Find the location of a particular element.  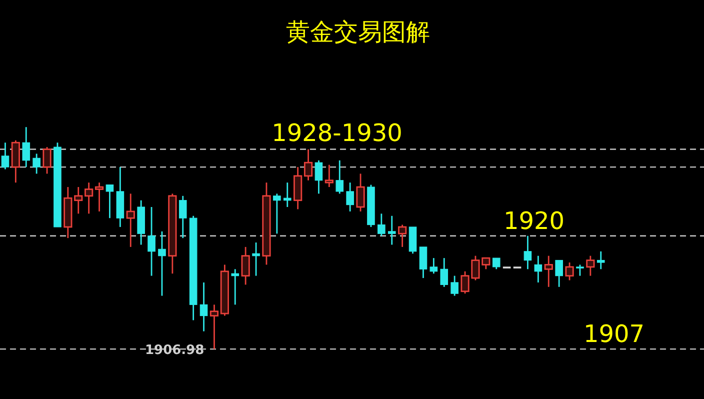

annotation: 1907 is located at coordinates (614, 334).